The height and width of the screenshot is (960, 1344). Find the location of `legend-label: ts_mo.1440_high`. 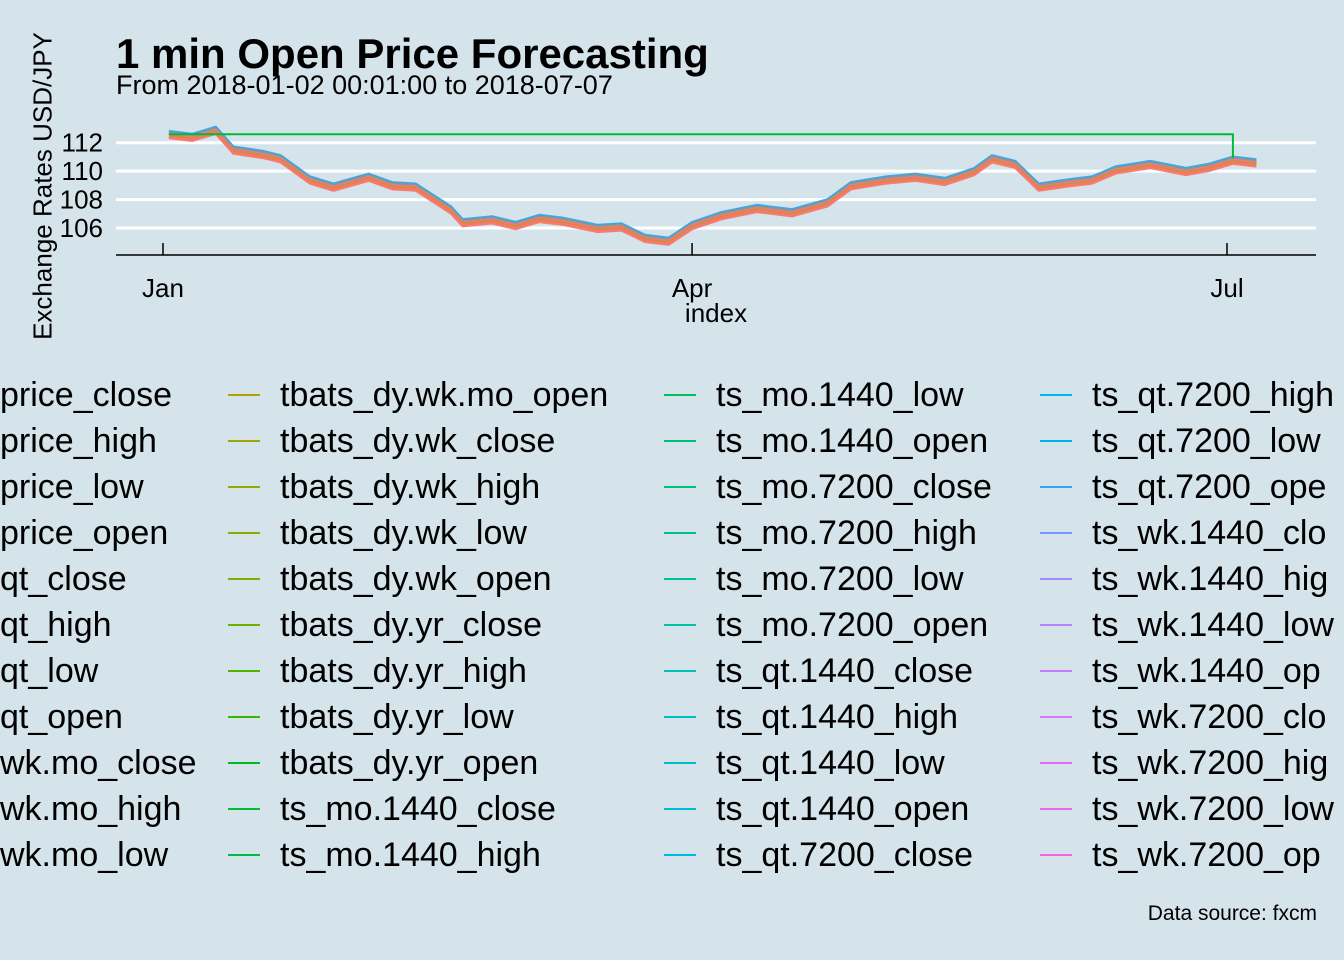

legend-label: ts_mo.1440_high is located at coordinates (410, 854).